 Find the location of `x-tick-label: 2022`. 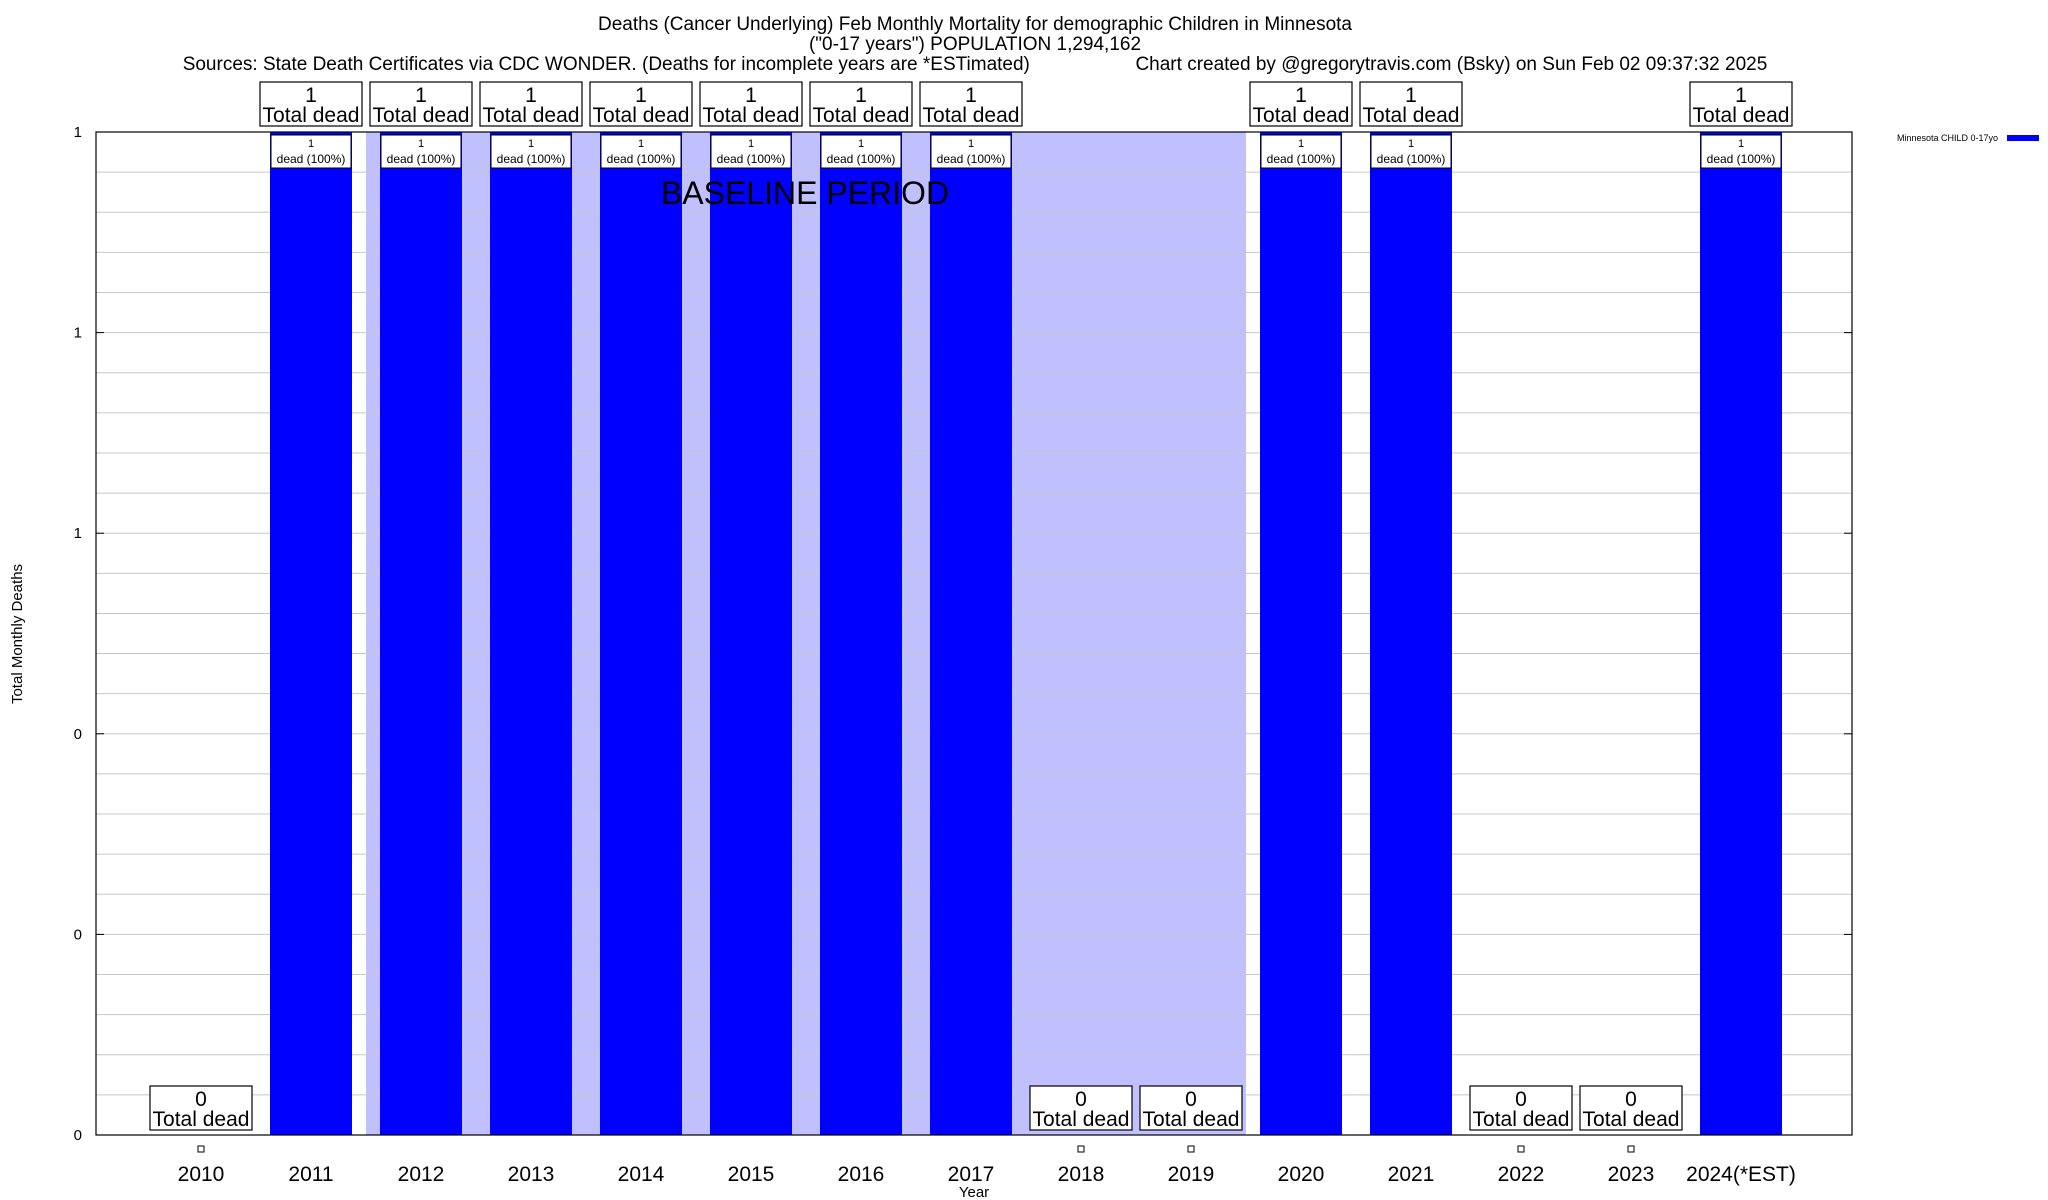

x-tick-label: 2022 is located at coordinates (1521, 1174).